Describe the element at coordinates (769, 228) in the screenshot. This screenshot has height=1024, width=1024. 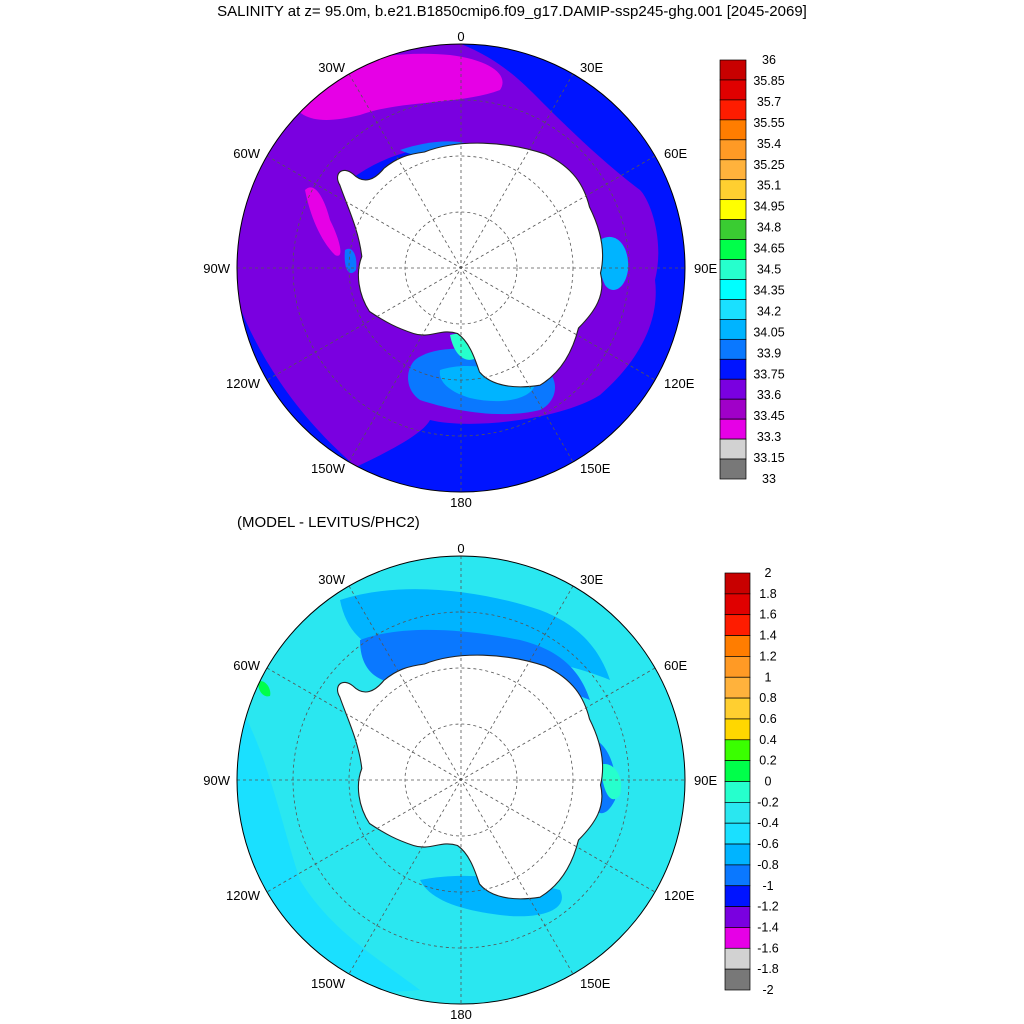
I see `colorbar-label: 34.8` at that location.